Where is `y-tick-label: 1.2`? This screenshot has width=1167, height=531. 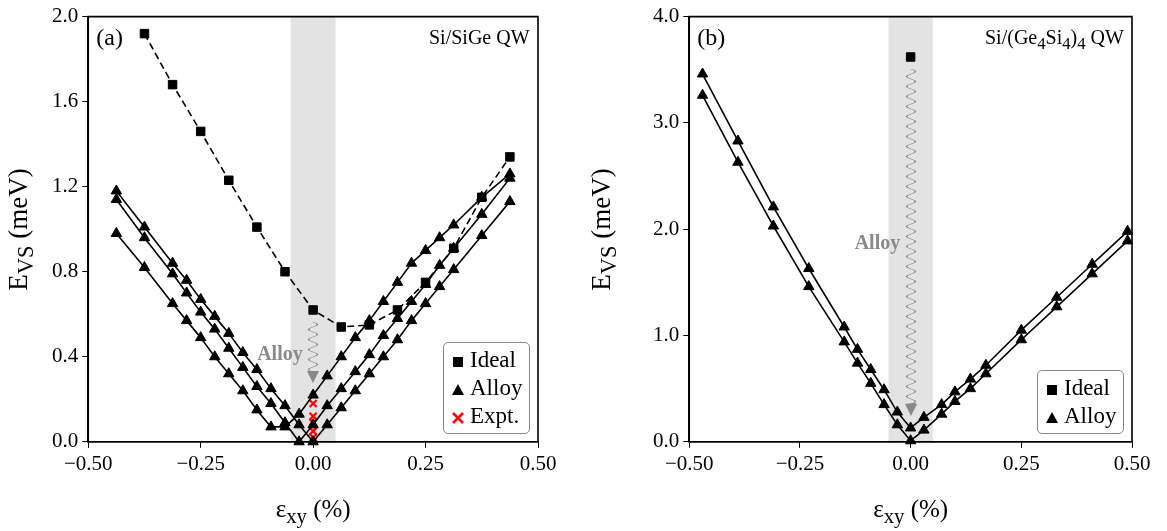 y-tick-label: 1.2 is located at coordinates (65, 185).